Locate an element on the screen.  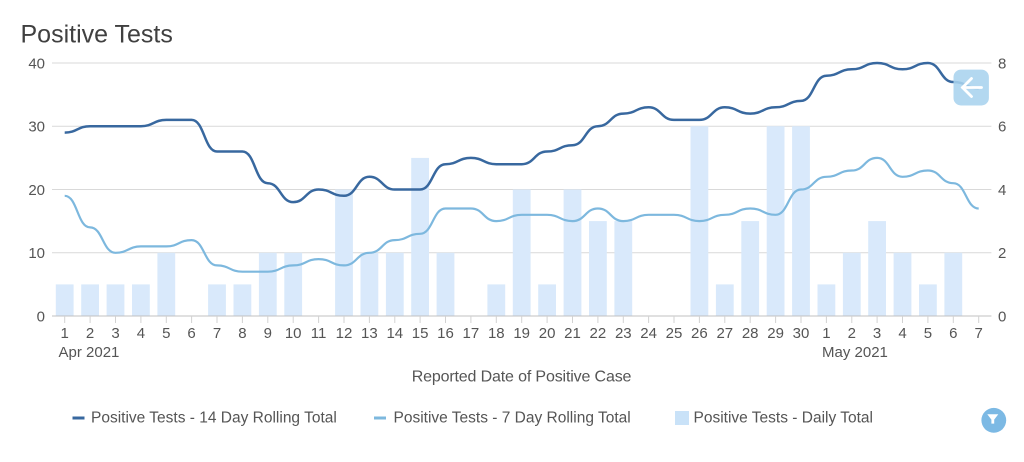
svg-text:Positive Tests - 14 Day Rollin: Positive Tests - 14 Day Rolling Total is located at coordinates (214, 418).